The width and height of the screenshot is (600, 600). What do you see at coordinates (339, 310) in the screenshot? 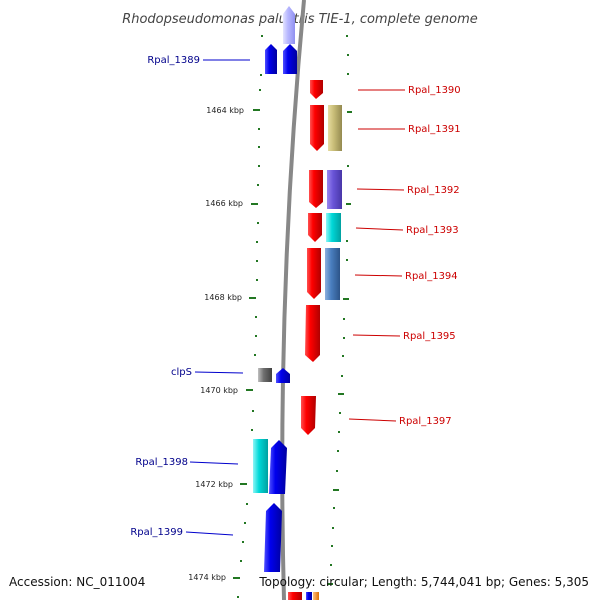
I see `right-tick-track` at bounding box center [339, 310].